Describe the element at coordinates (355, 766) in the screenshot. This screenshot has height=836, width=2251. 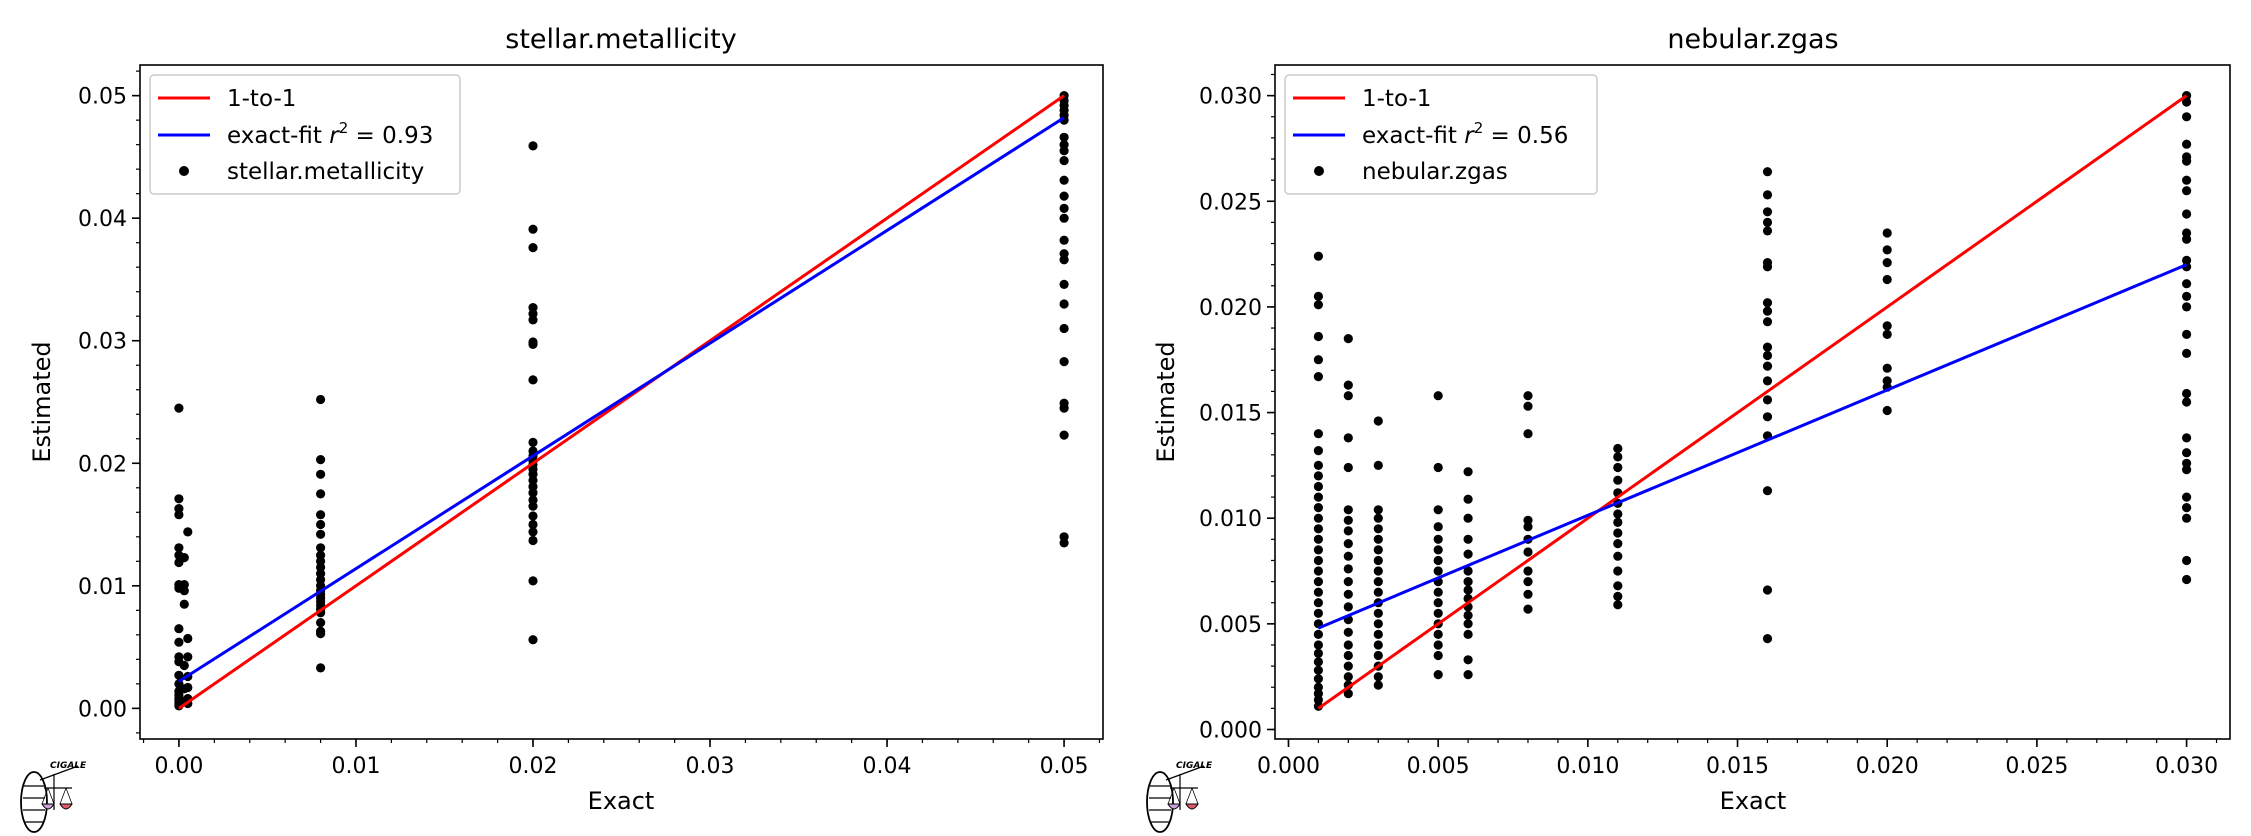
I see `x-tick-label: 0.01` at that location.